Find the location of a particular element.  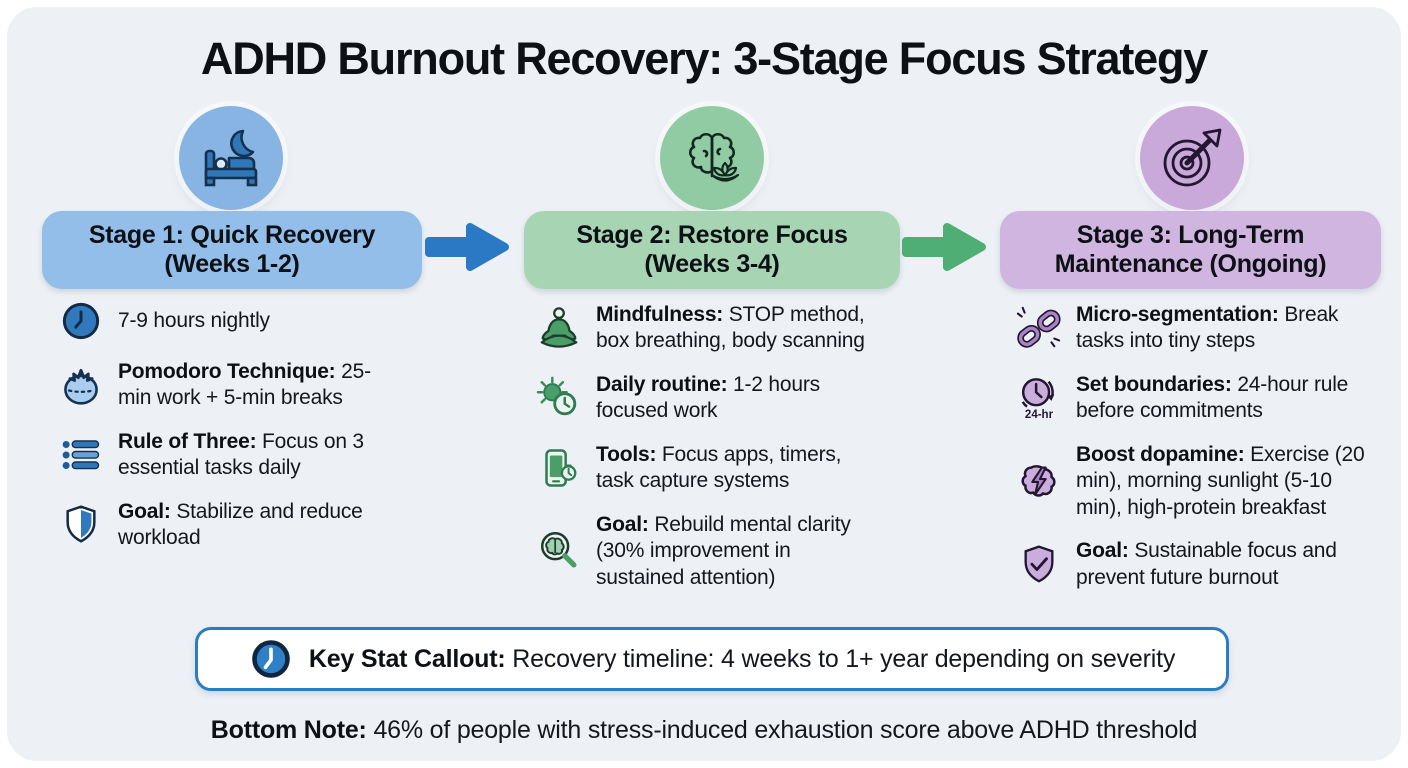

tomato-icon is located at coordinates (81, 385).